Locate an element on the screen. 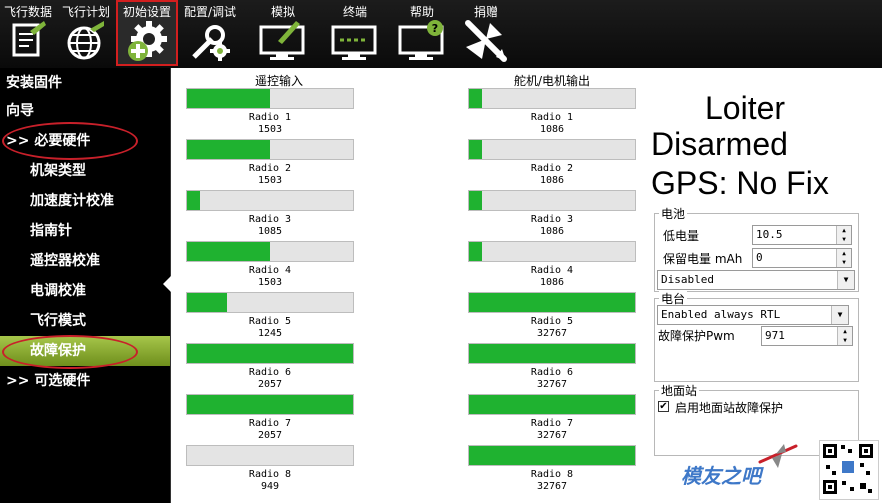 The image size is (882, 503). radio-input-title: 遥控输入 is located at coordinates (278, 81).